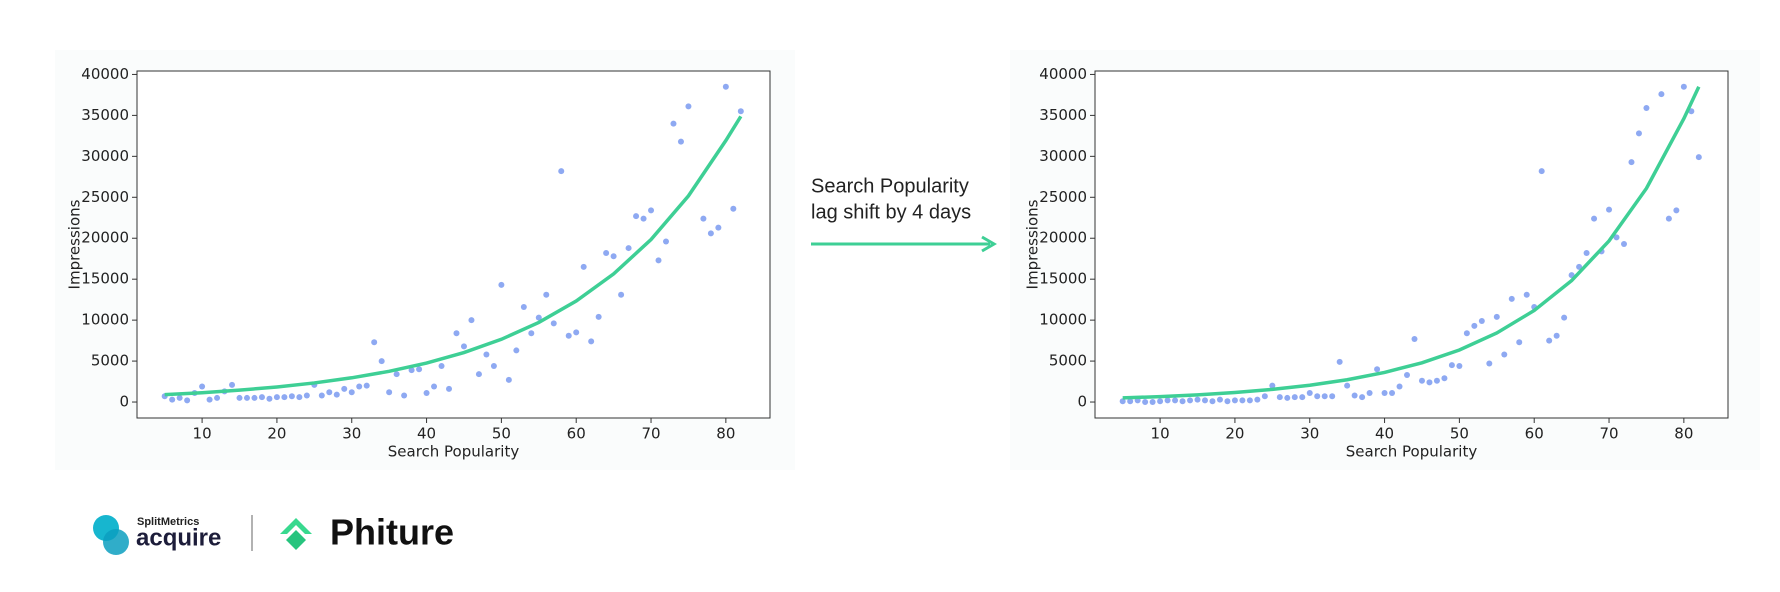  Describe the element at coordinates (105, 238) in the screenshot. I see `y-tick-label: 20000` at that location.